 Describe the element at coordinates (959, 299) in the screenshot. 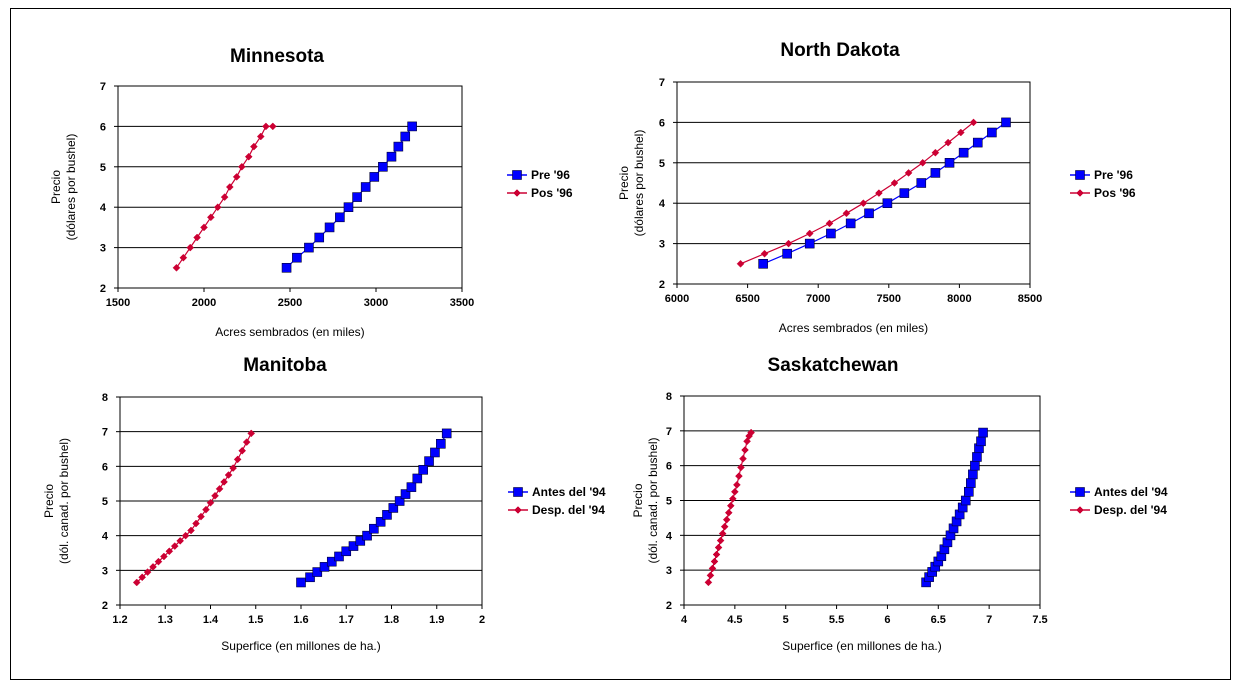

I see `x-tick-label: 8000` at that location.